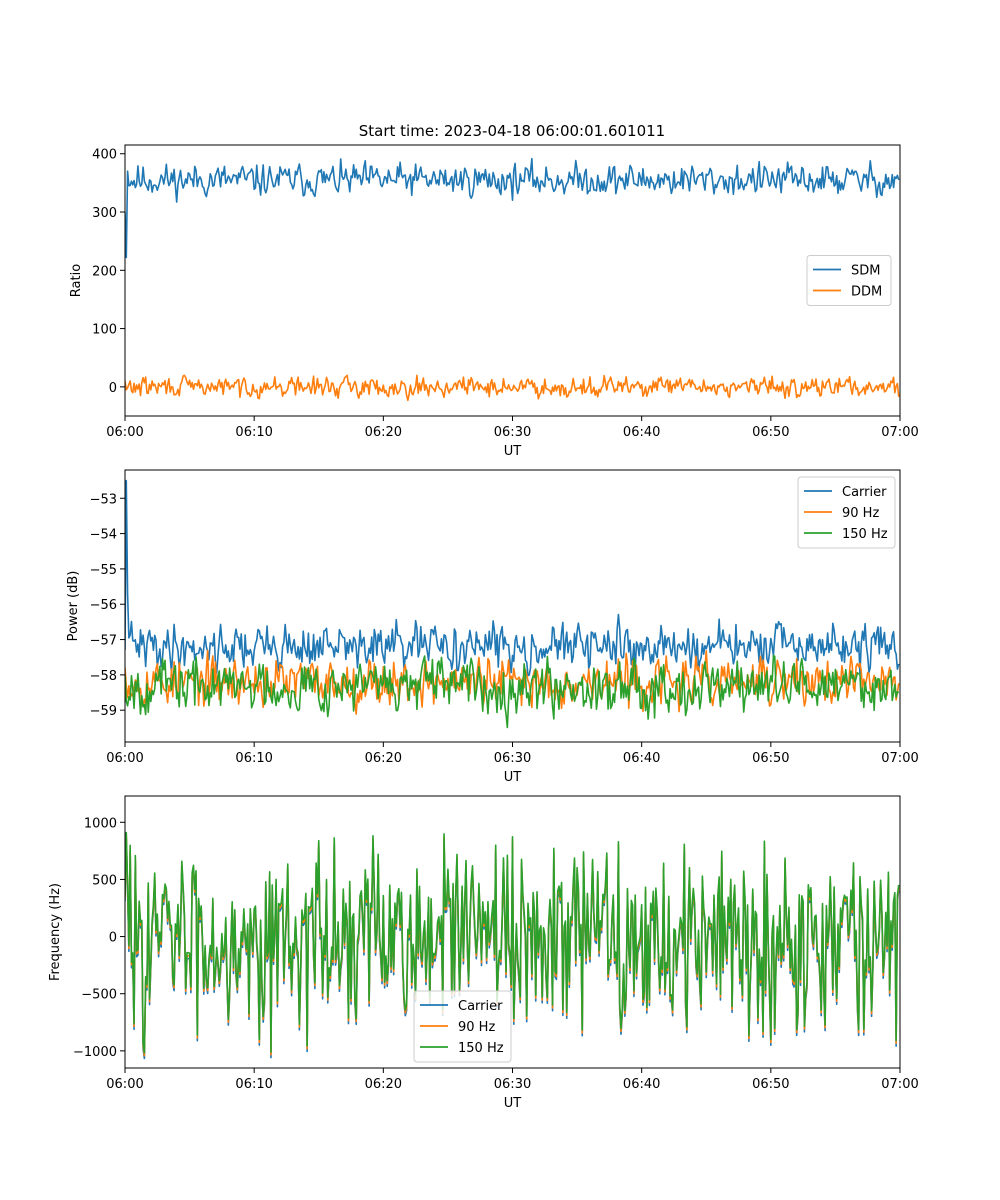 This screenshot has height=1200, width=1000. What do you see at coordinates (512, 388) in the screenshot?
I see `series-line-ddm` at bounding box center [512, 388].